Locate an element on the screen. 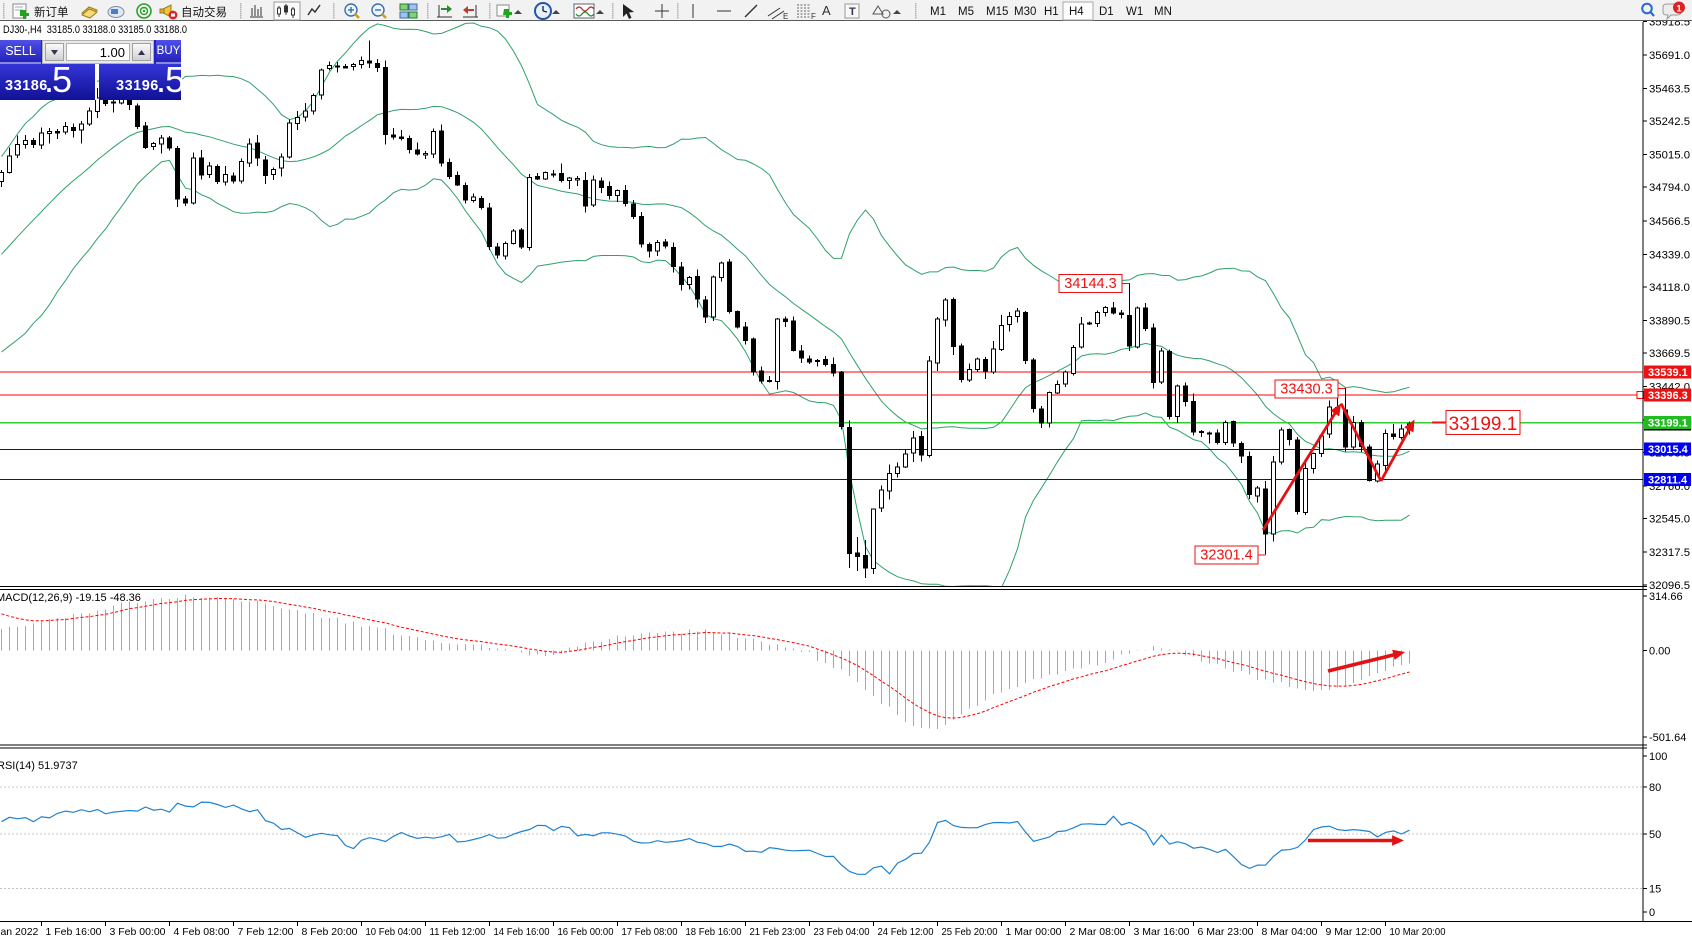 The height and width of the screenshot is (940, 1692). svg-text: 15 is located at coordinates (1655, 890).